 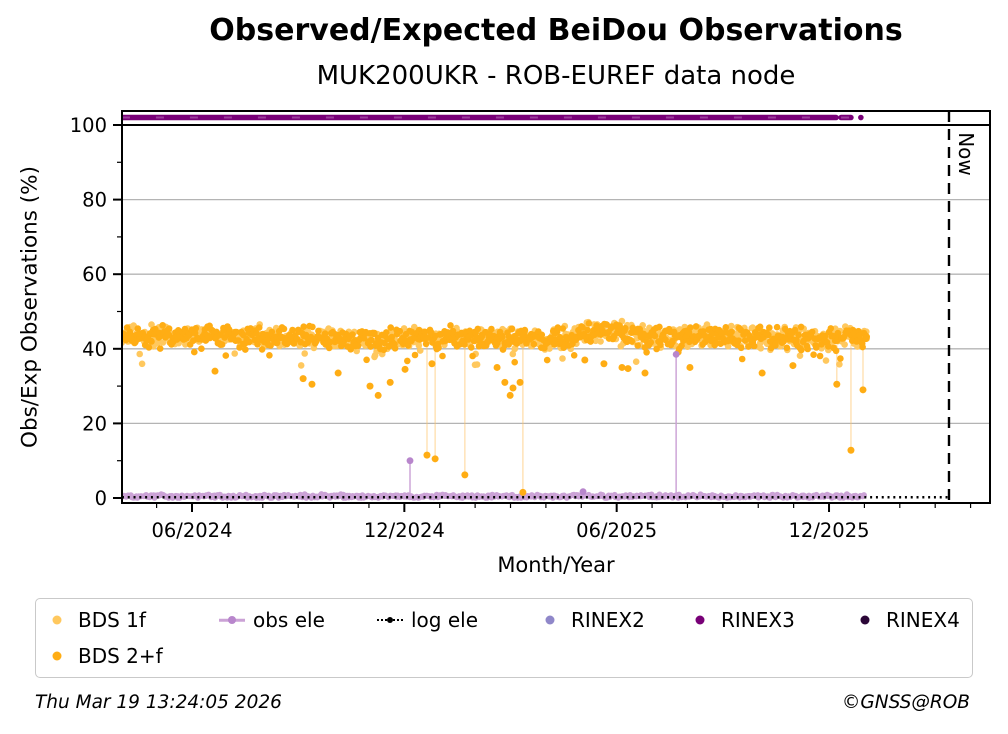 What do you see at coordinates (556, 30) in the screenshot?
I see `chart-title: Observed/Expected BeiDou Observations` at bounding box center [556, 30].